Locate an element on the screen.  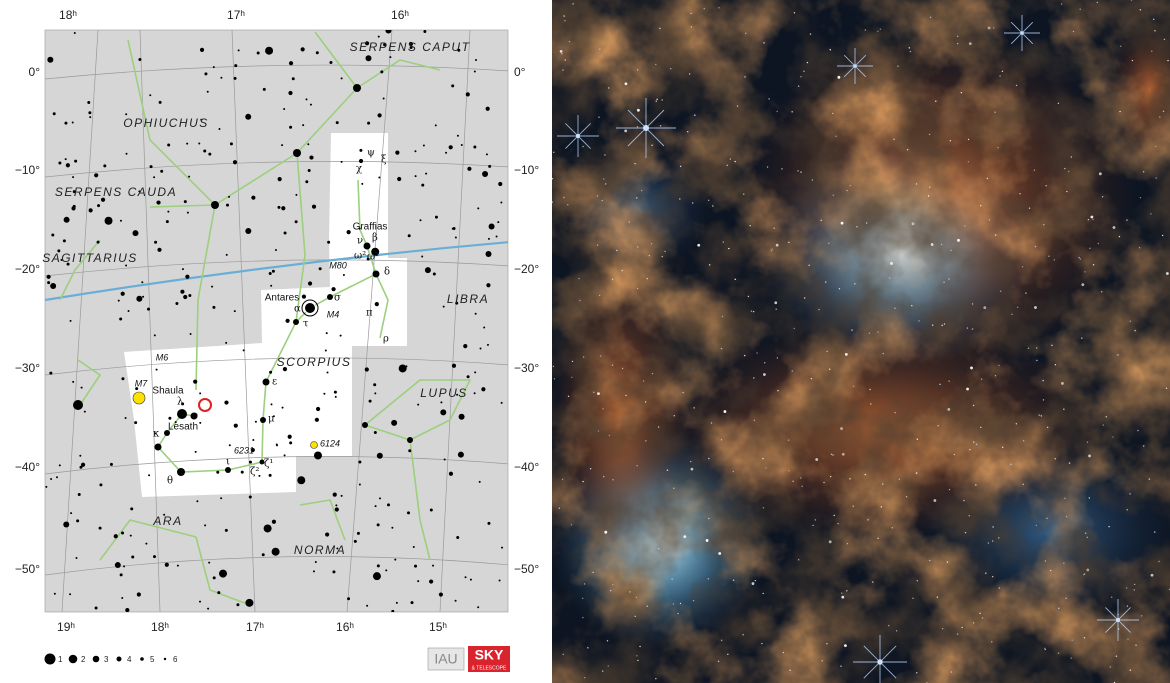
greek-letter: ζ¹ is located at coordinates (268, 464).